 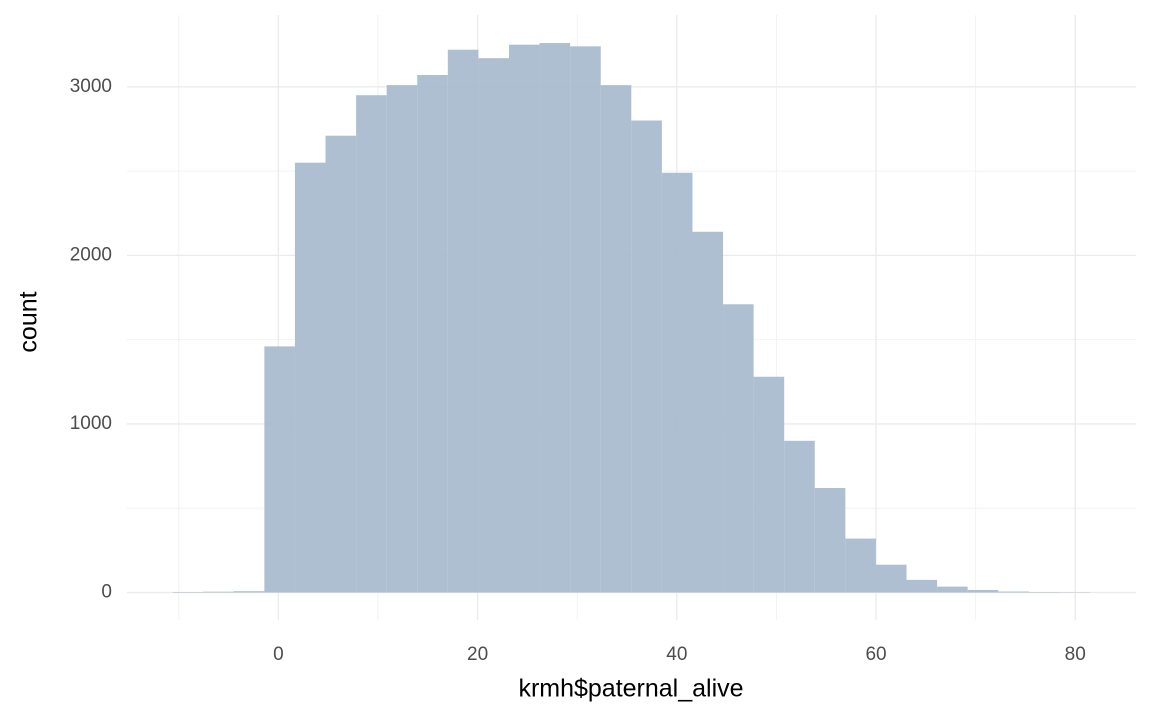 What do you see at coordinates (477, 654) in the screenshot?
I see `x-tick-label: 20` at bounding box center [477, 654].